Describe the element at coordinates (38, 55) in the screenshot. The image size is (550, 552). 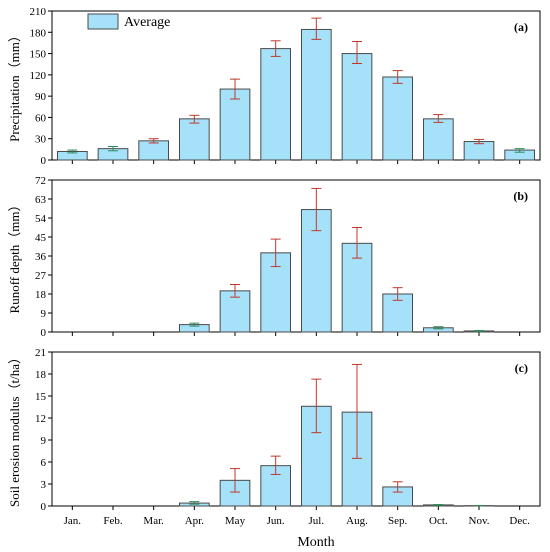
I see `y-tick-label: 150` at that location.